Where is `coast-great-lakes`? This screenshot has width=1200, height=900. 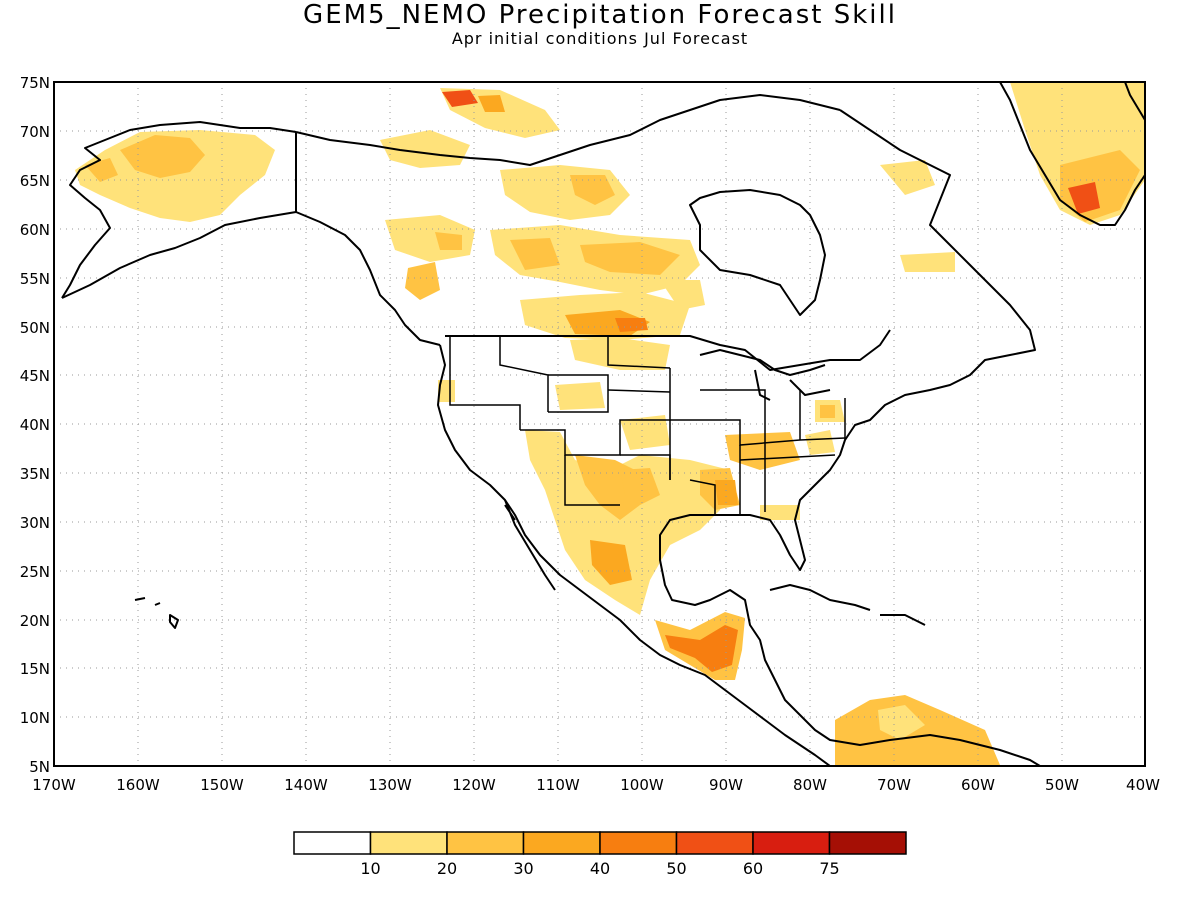 coast-great-lakes is located at coordinates (765, 375).